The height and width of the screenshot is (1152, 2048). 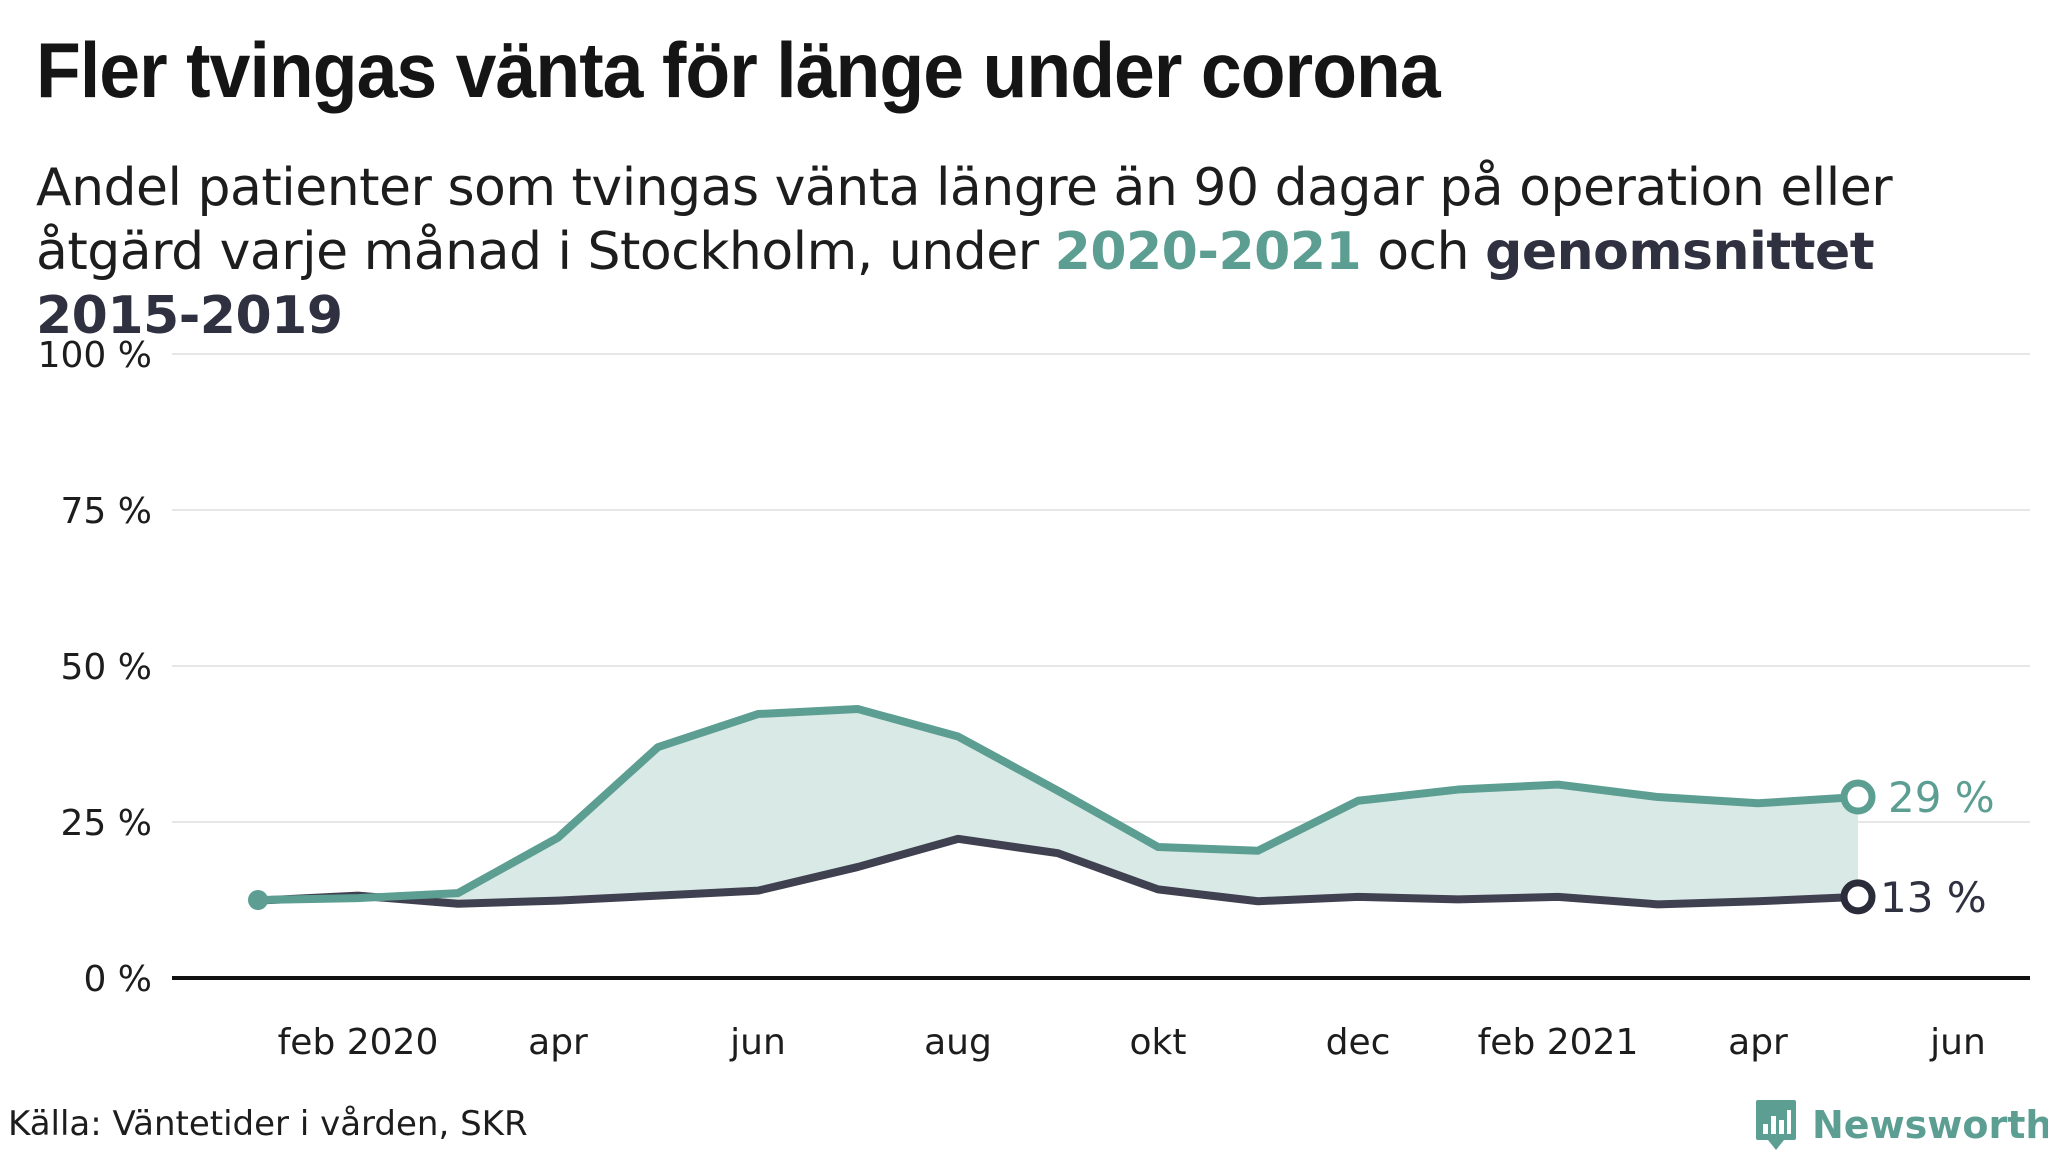 I want to click on x-axis-labels: feb 2020 apr jun aug okt dec feb 2021 apr jun, so click(x=1132, y=1042).